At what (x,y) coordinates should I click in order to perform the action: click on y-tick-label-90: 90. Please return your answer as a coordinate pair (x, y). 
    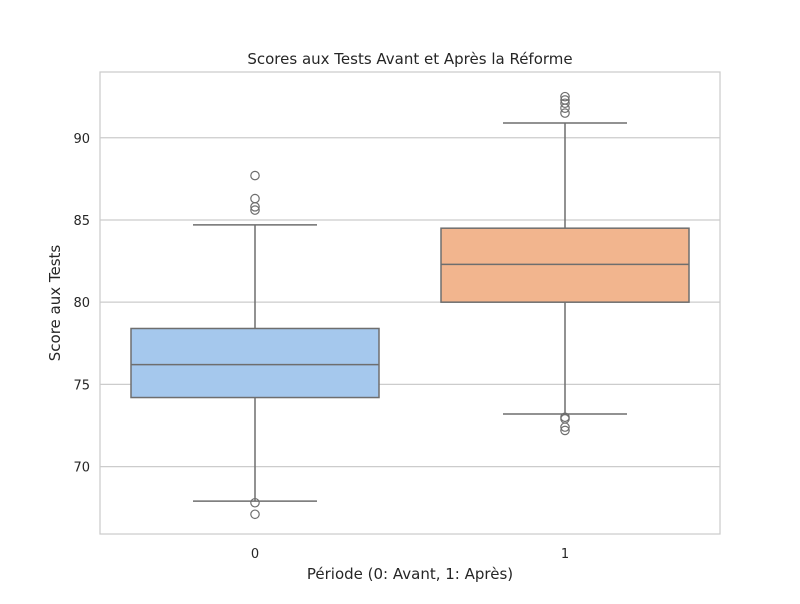
    Looking at the image, I should click on (81, 139).